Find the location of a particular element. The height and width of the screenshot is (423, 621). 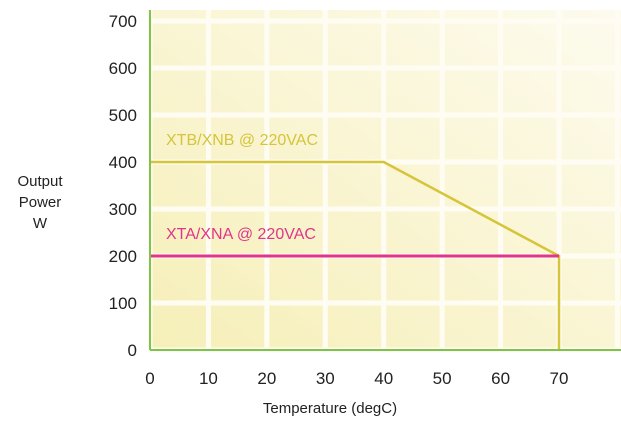

x-tick-label: 30 is located at coordinates (325, 378).